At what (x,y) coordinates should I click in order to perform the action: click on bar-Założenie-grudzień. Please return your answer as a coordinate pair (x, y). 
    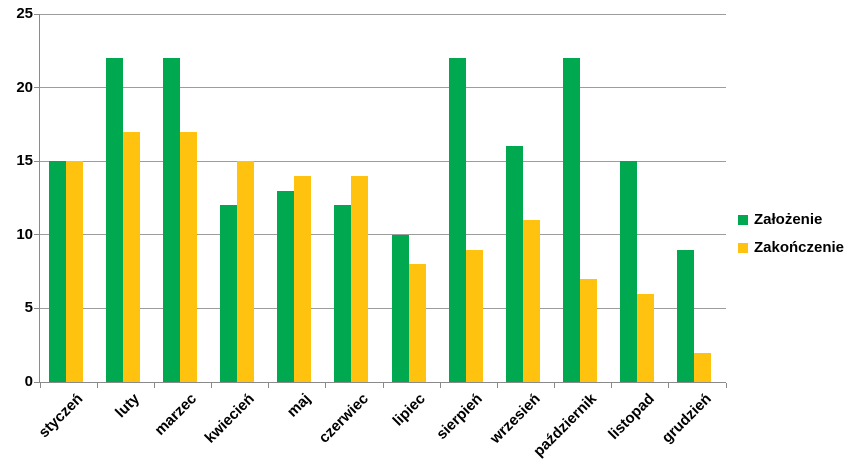
    Looking at the image, I should click on (686, 315).